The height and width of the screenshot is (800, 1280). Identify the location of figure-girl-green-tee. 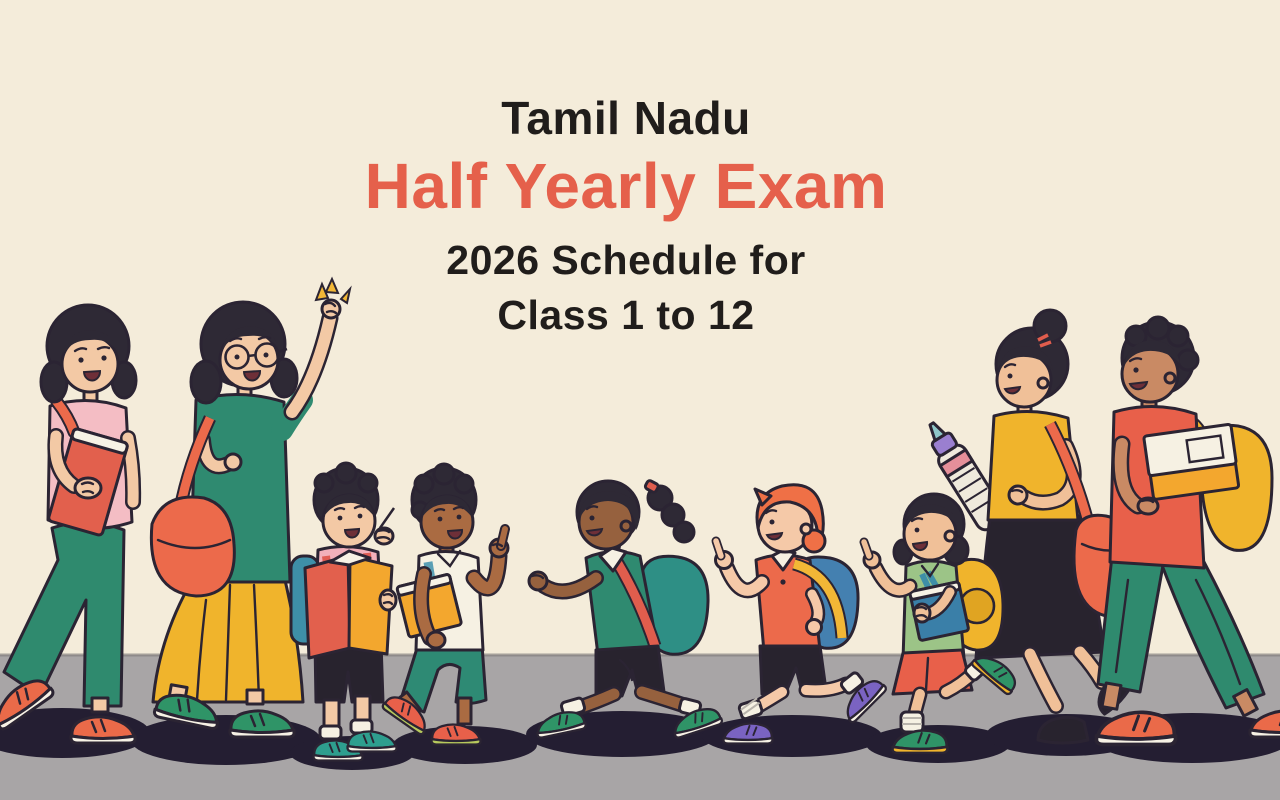
(941, 623).